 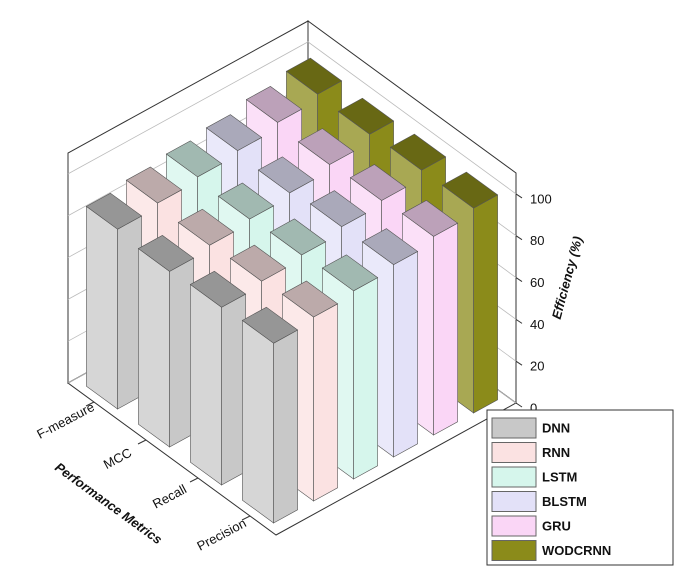 I want to click on y-tick-label: 0, so click(x=533, y=407).